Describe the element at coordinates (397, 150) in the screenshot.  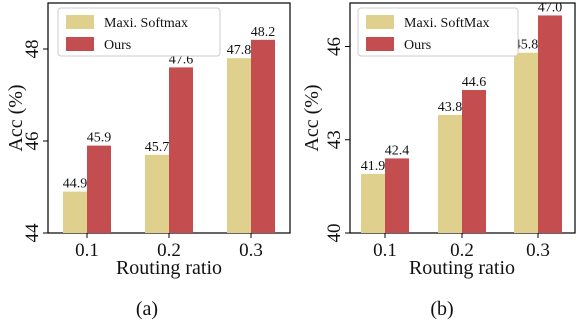
I see `data-label: 42.4` at that location.